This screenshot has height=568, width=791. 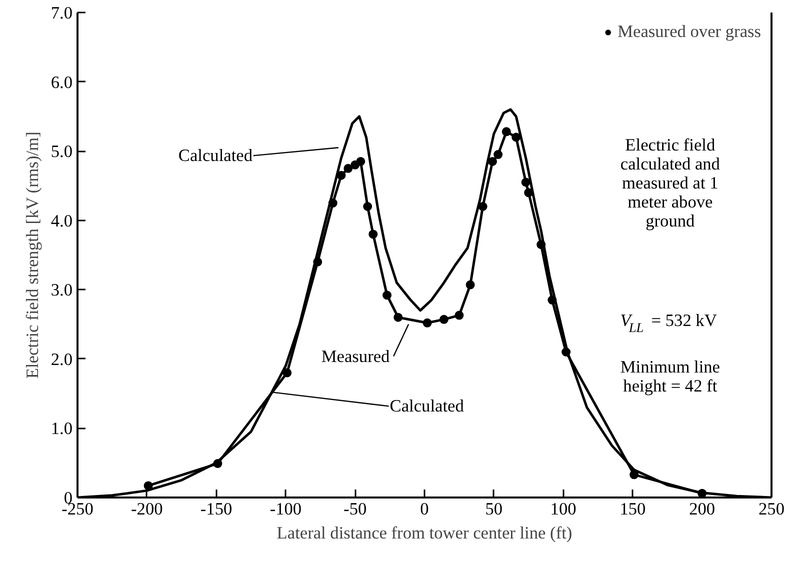 I want to click on y-tick-label: 4.0, so click(x=61, y=220).